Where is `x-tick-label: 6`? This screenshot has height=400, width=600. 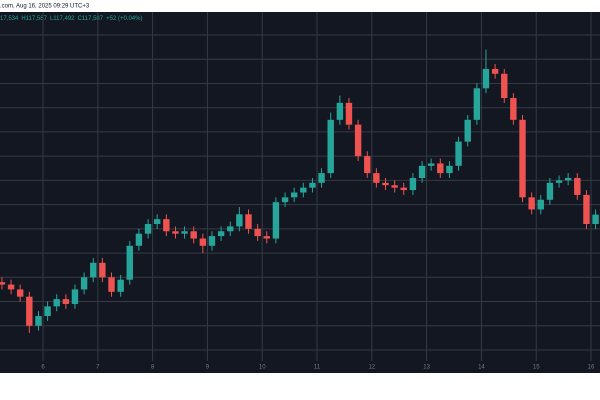
x-tick-label: 6 is located at coordinates (43, 368).